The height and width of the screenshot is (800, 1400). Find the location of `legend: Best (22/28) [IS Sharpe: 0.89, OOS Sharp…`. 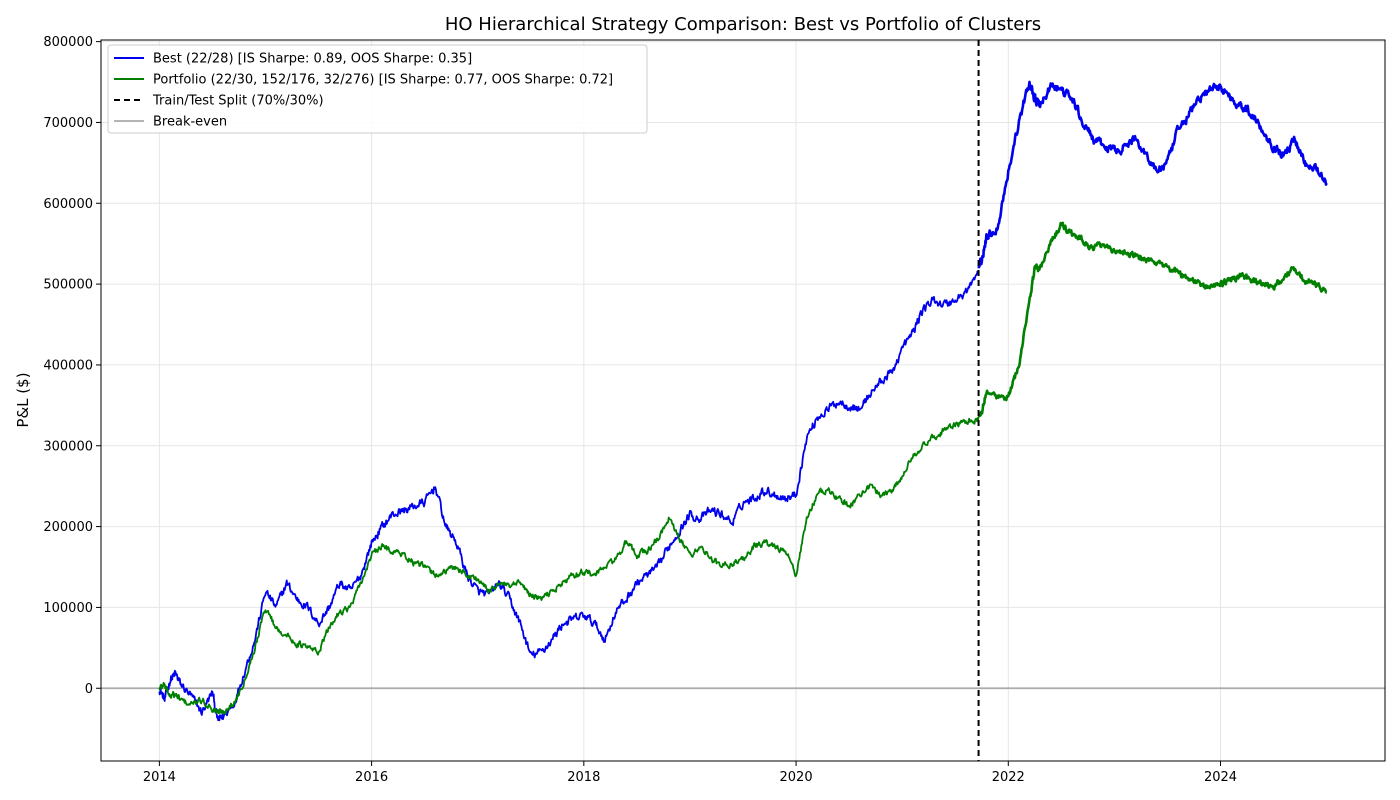

legend: Best (22/28) [IS Sharpe: 0.89, OOS Sharp… is located at coordinates (377, 89).